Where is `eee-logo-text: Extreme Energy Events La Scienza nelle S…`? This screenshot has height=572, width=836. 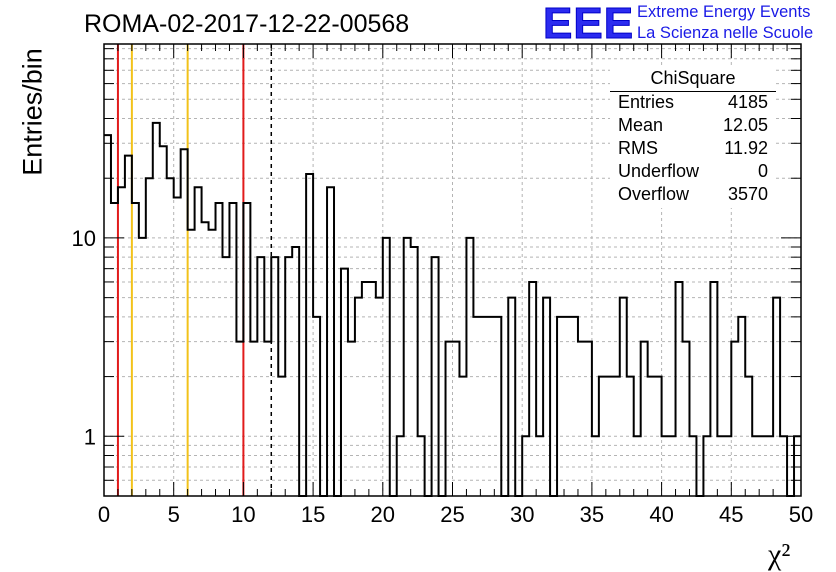 eee-logo-text: Extreme Energy Events La Scienza nelle S… is located at coordinates (725, 23).